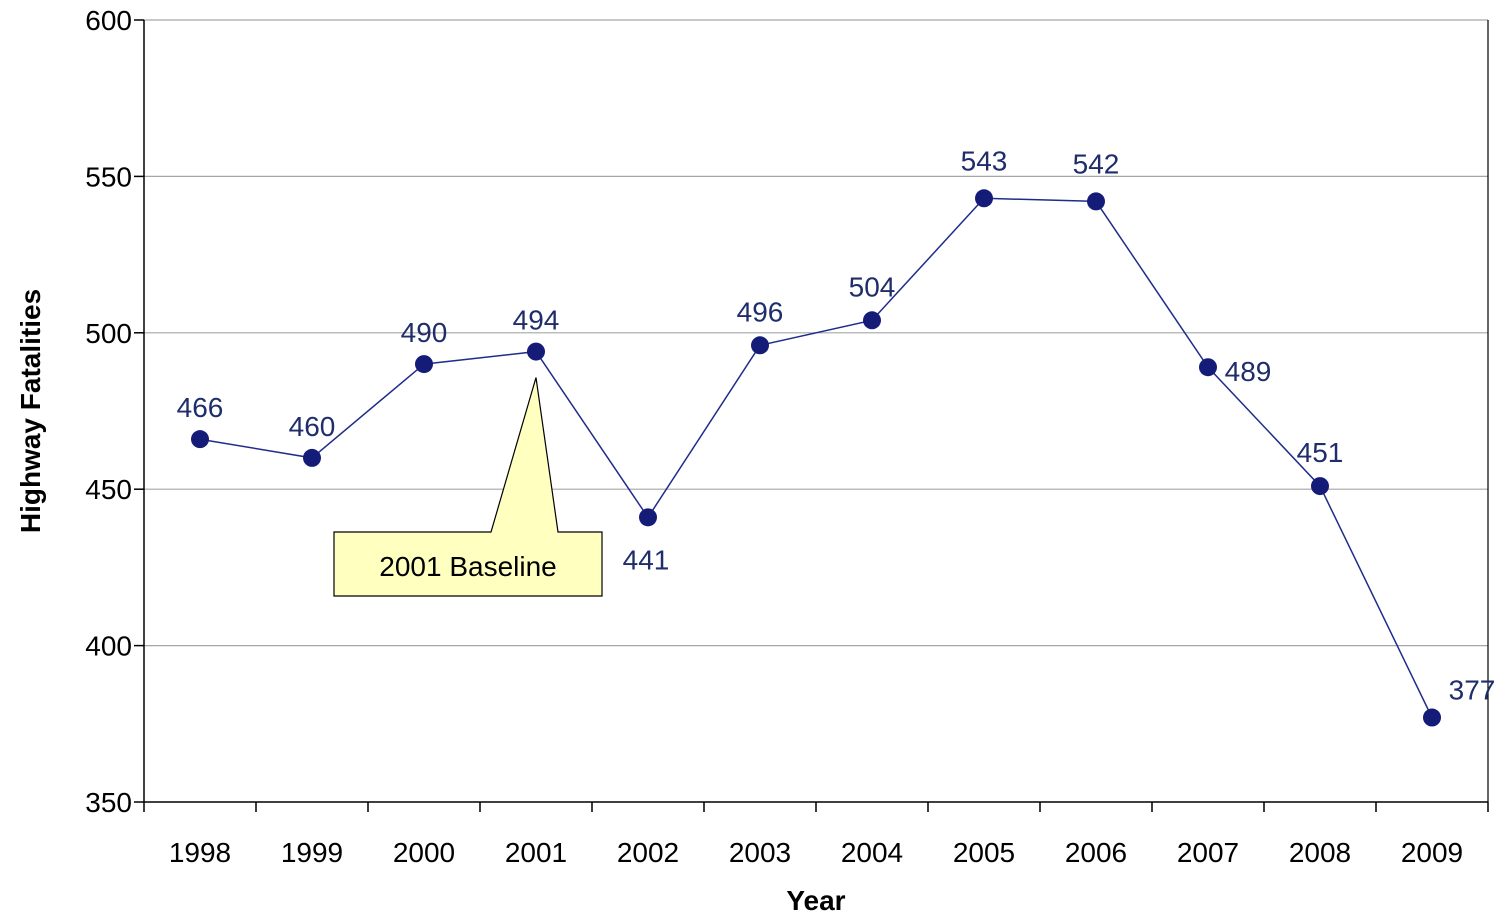  Describe the element at coordinates (1320, 452) in the screenshot. I see `data-label: 451` at that location.